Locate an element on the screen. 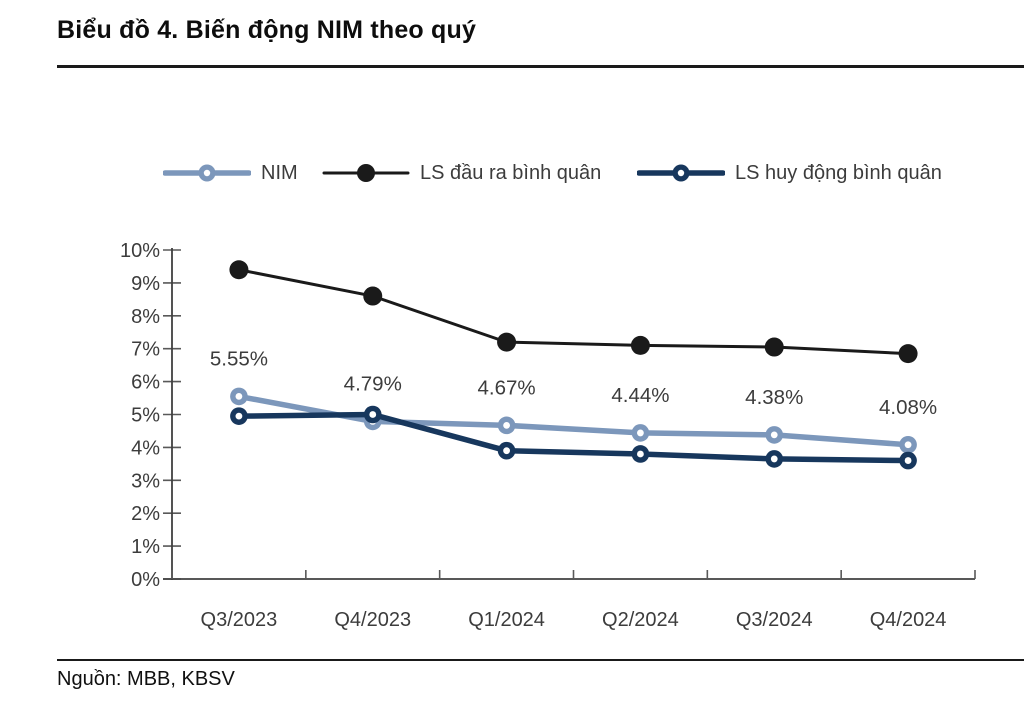 Image resolution: width=1026 pixels, height=703 pixels. data-label: 4.08% is located at coordinates (908, 407).